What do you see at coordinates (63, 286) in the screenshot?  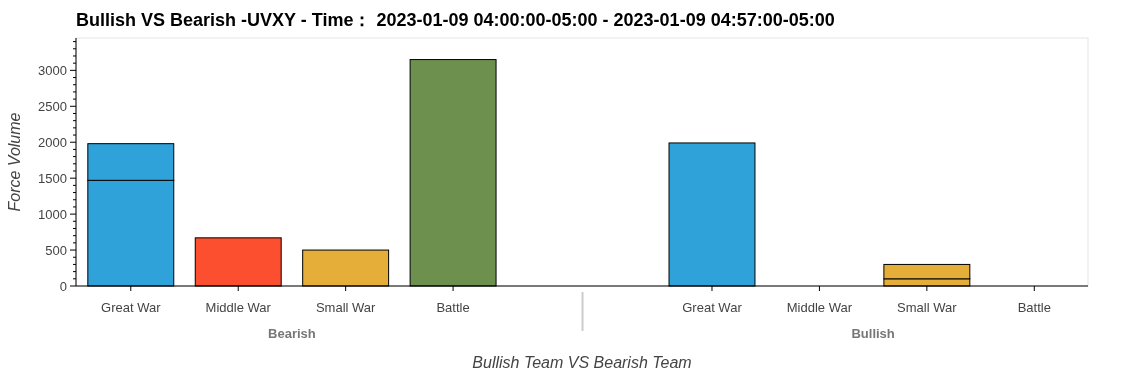 I see `y-tick-label: 0` at bounding box center [63, 286].